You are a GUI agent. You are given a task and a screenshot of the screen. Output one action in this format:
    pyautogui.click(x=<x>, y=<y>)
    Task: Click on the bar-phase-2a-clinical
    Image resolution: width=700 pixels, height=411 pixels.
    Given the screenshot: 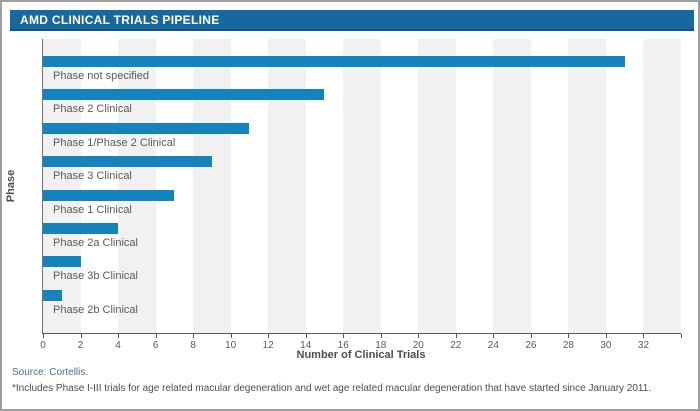 What is the action you would take?
    pyautogui.click(x=81, y=228)
    